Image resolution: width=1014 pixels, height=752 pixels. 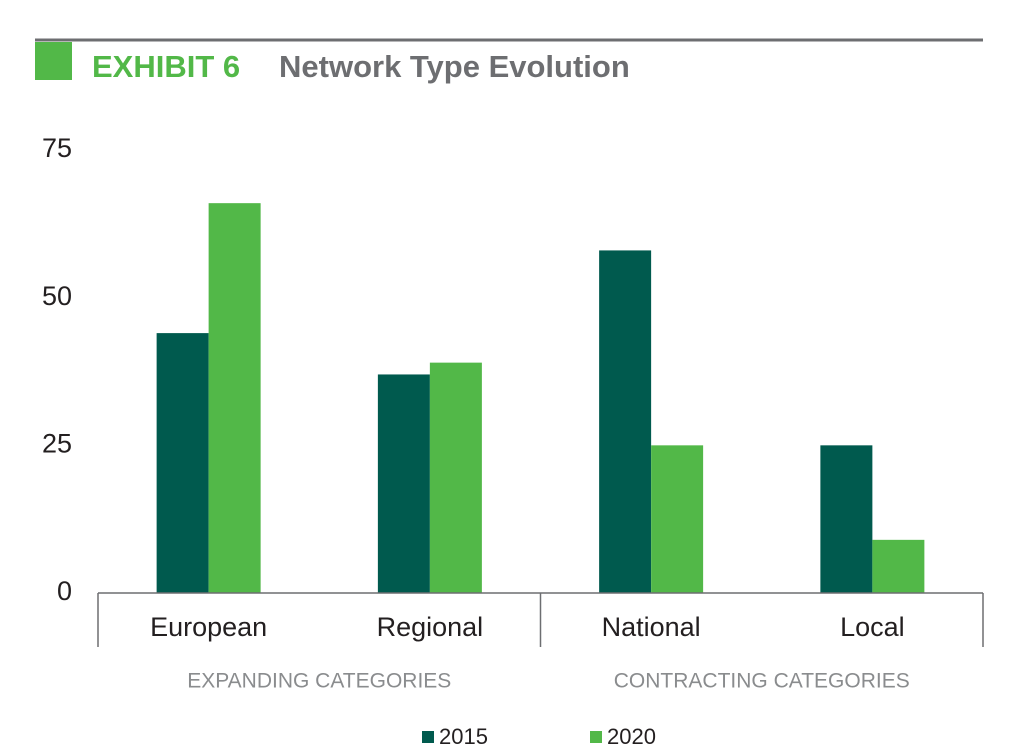 I want to click on legend-label: 2020, so click(x=631, y=736).